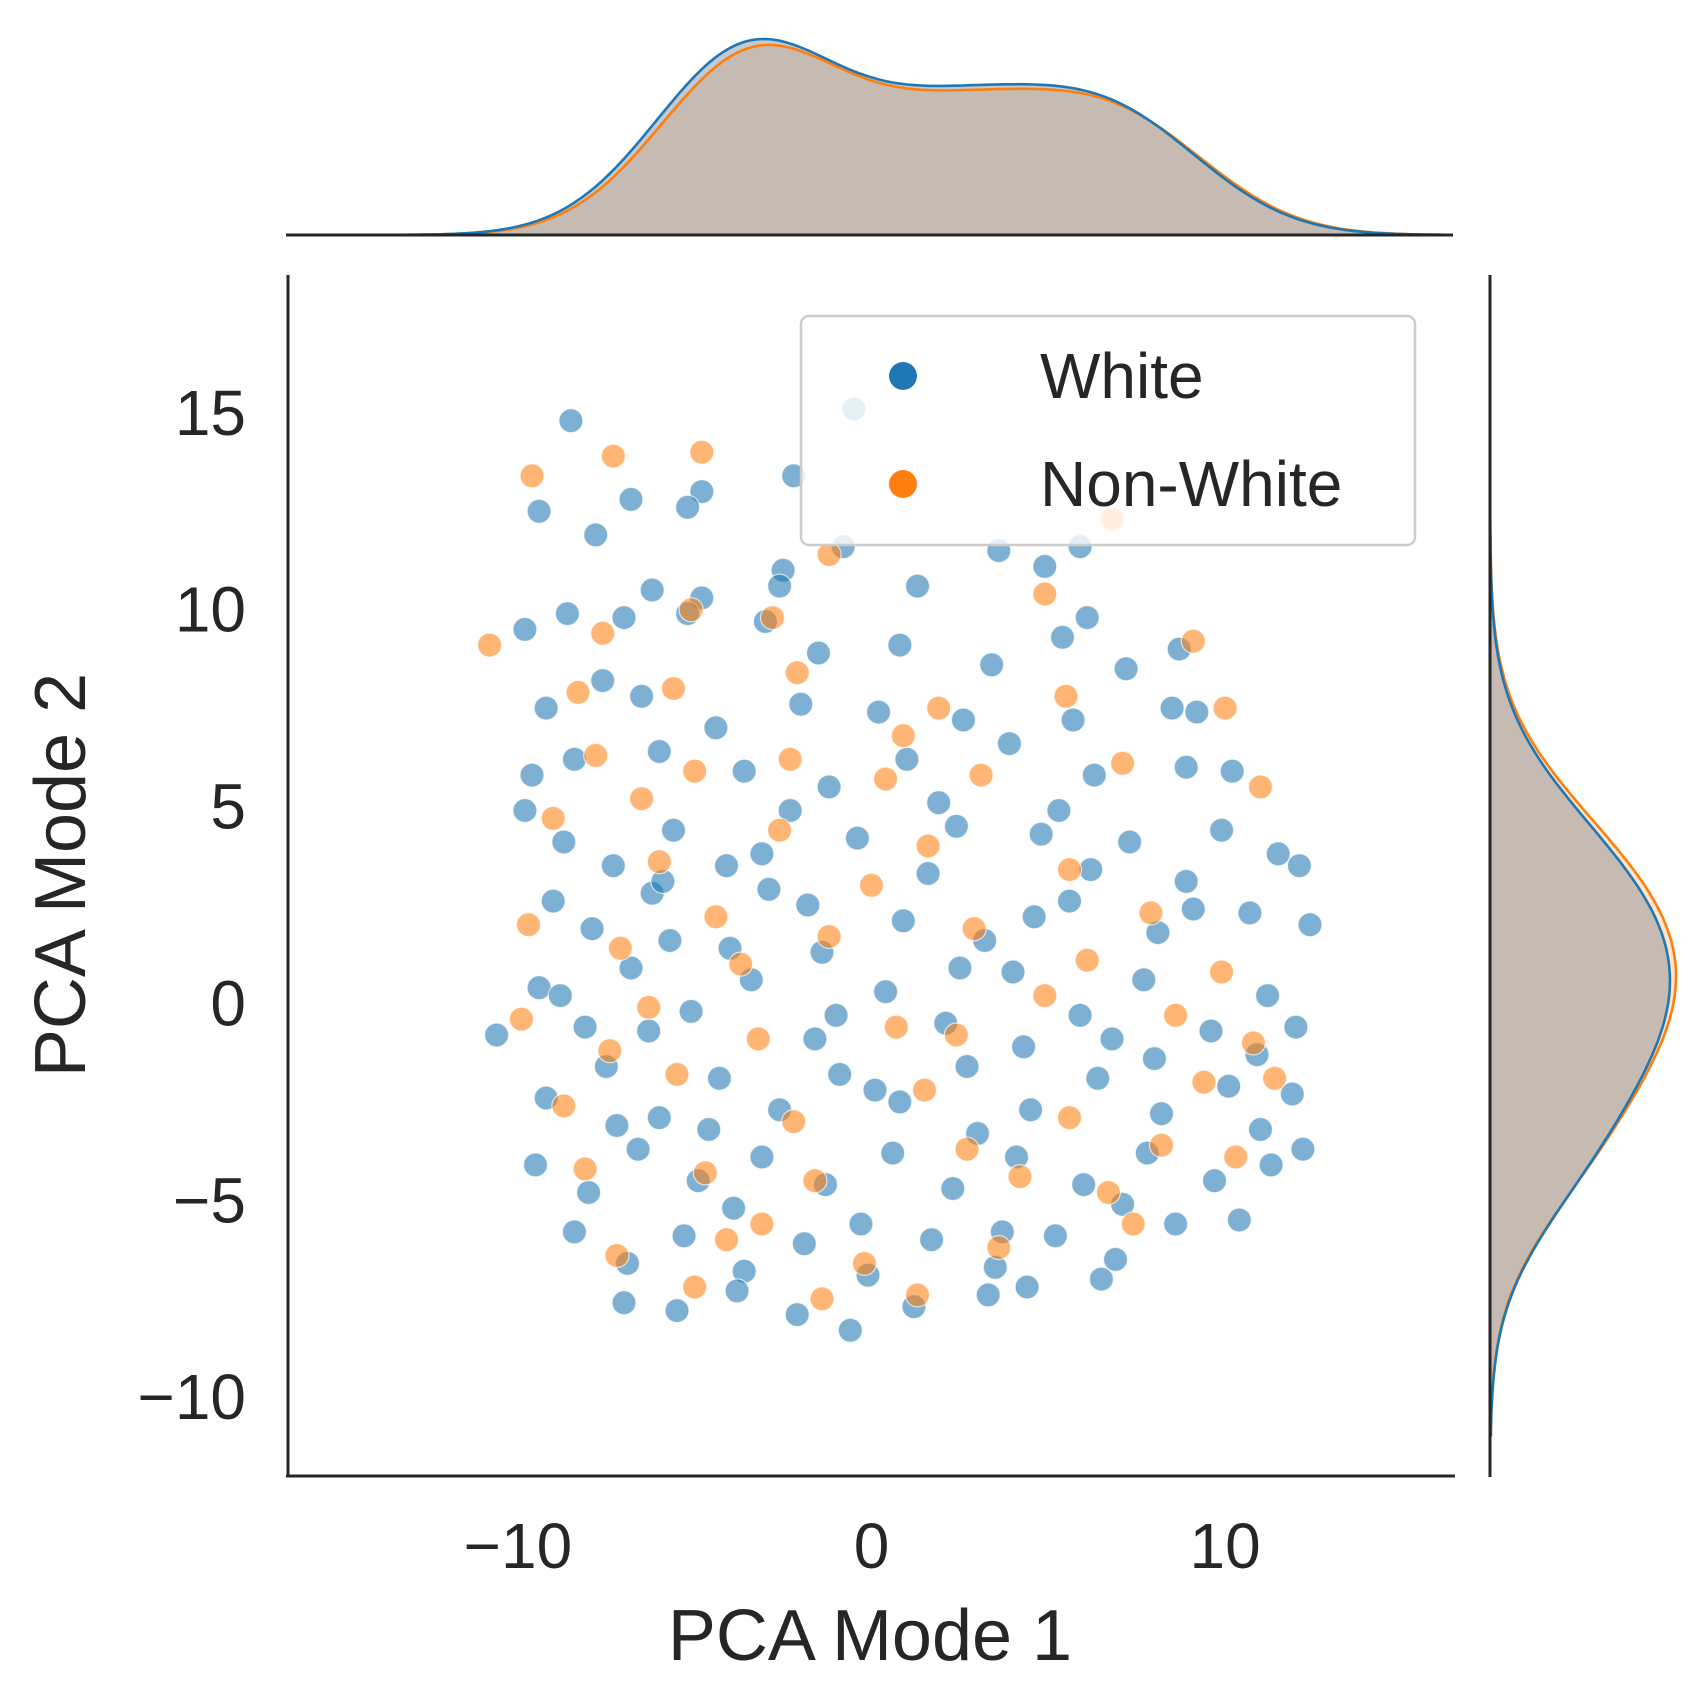  I want to click on kde-line-non-white, so click(896, 140).